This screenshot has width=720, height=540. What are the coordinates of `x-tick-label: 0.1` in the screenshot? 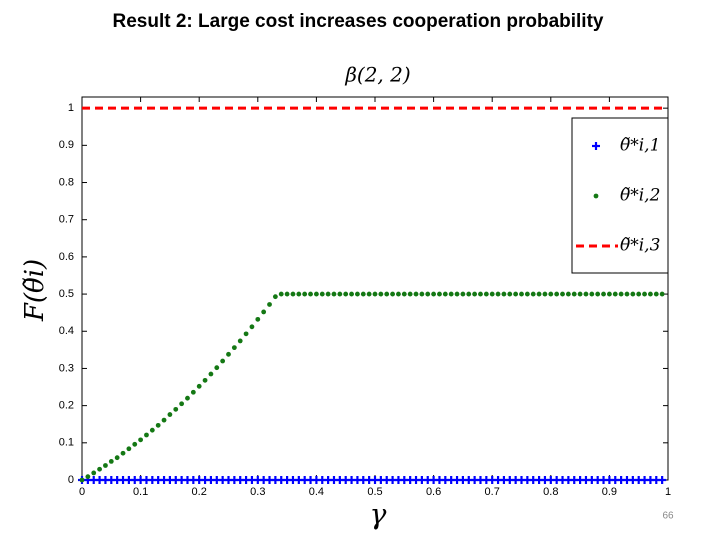 It's located at (140, 492).